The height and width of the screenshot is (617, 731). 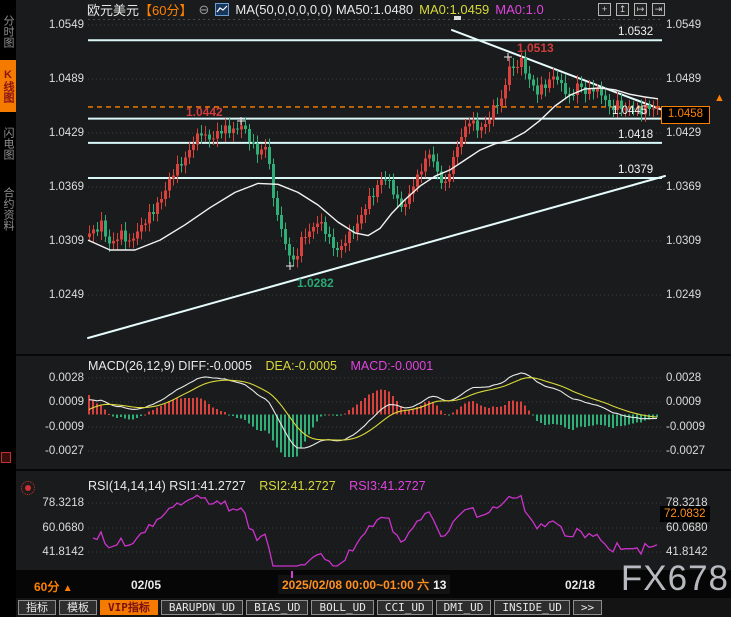 What do you see at coordinates (66, 378) in the screenshot?
I see `macd-axis-left-label: 0.0028` at bounding box center [66, 378].